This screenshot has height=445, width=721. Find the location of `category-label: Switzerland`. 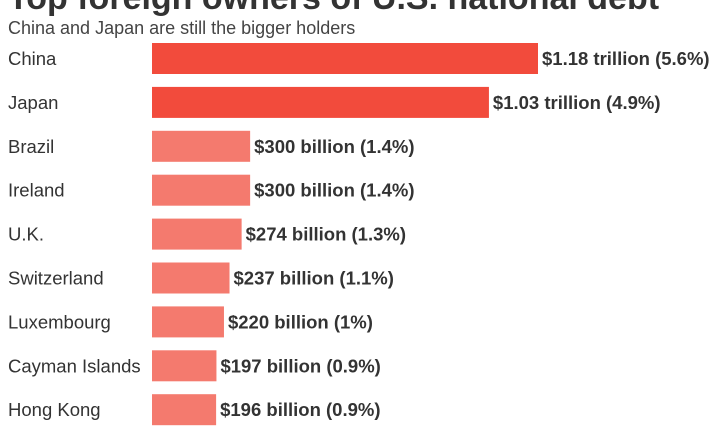

category-label: Switzerland is located at coordinates (56, 278).